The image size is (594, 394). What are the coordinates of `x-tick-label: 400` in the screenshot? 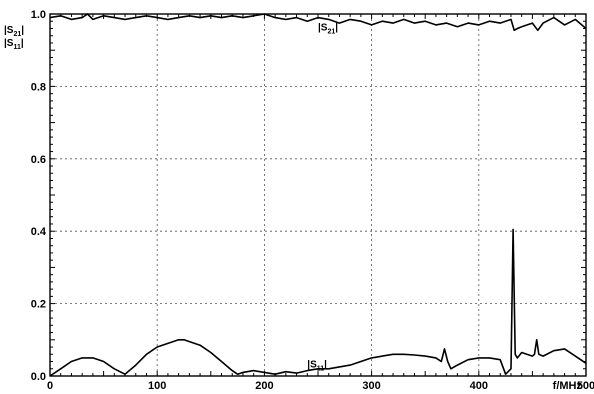 It's located at (479, 386).